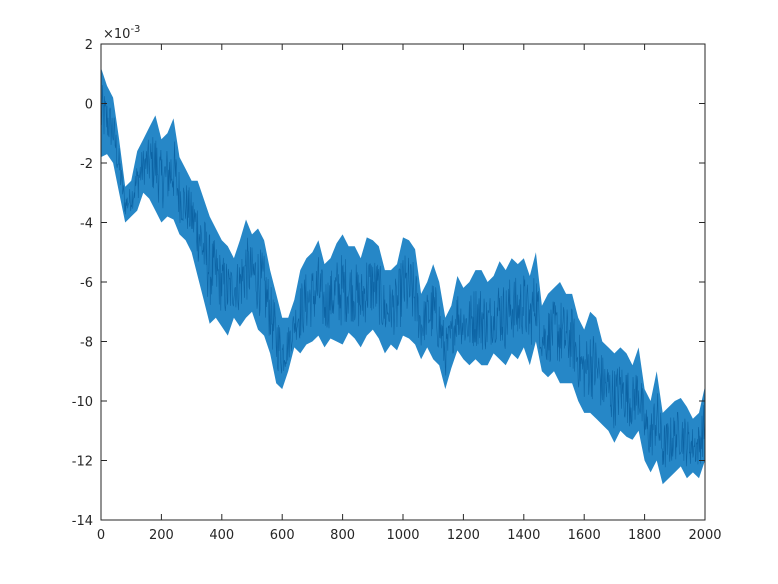 This screenshot has width=778, height=584. What do you see at coordinates (101, 535) in the screenshot?
I see `x-tick-label-0: 0` at bounding box center [101, 535].